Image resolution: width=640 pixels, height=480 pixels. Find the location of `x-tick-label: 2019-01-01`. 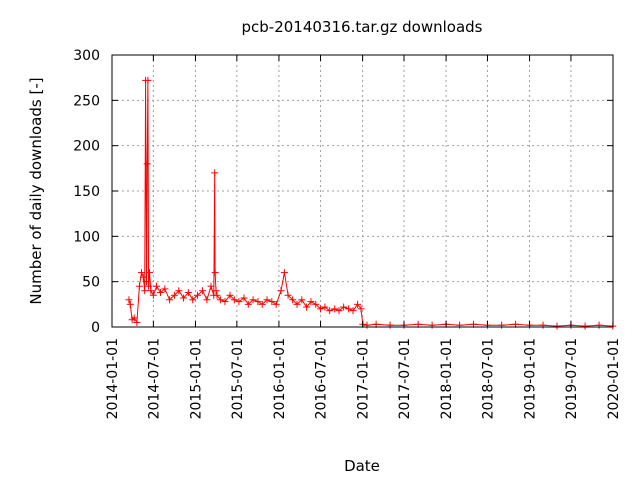

x-tick-label: 2019-01-01 is located at coordinates (531, 378).